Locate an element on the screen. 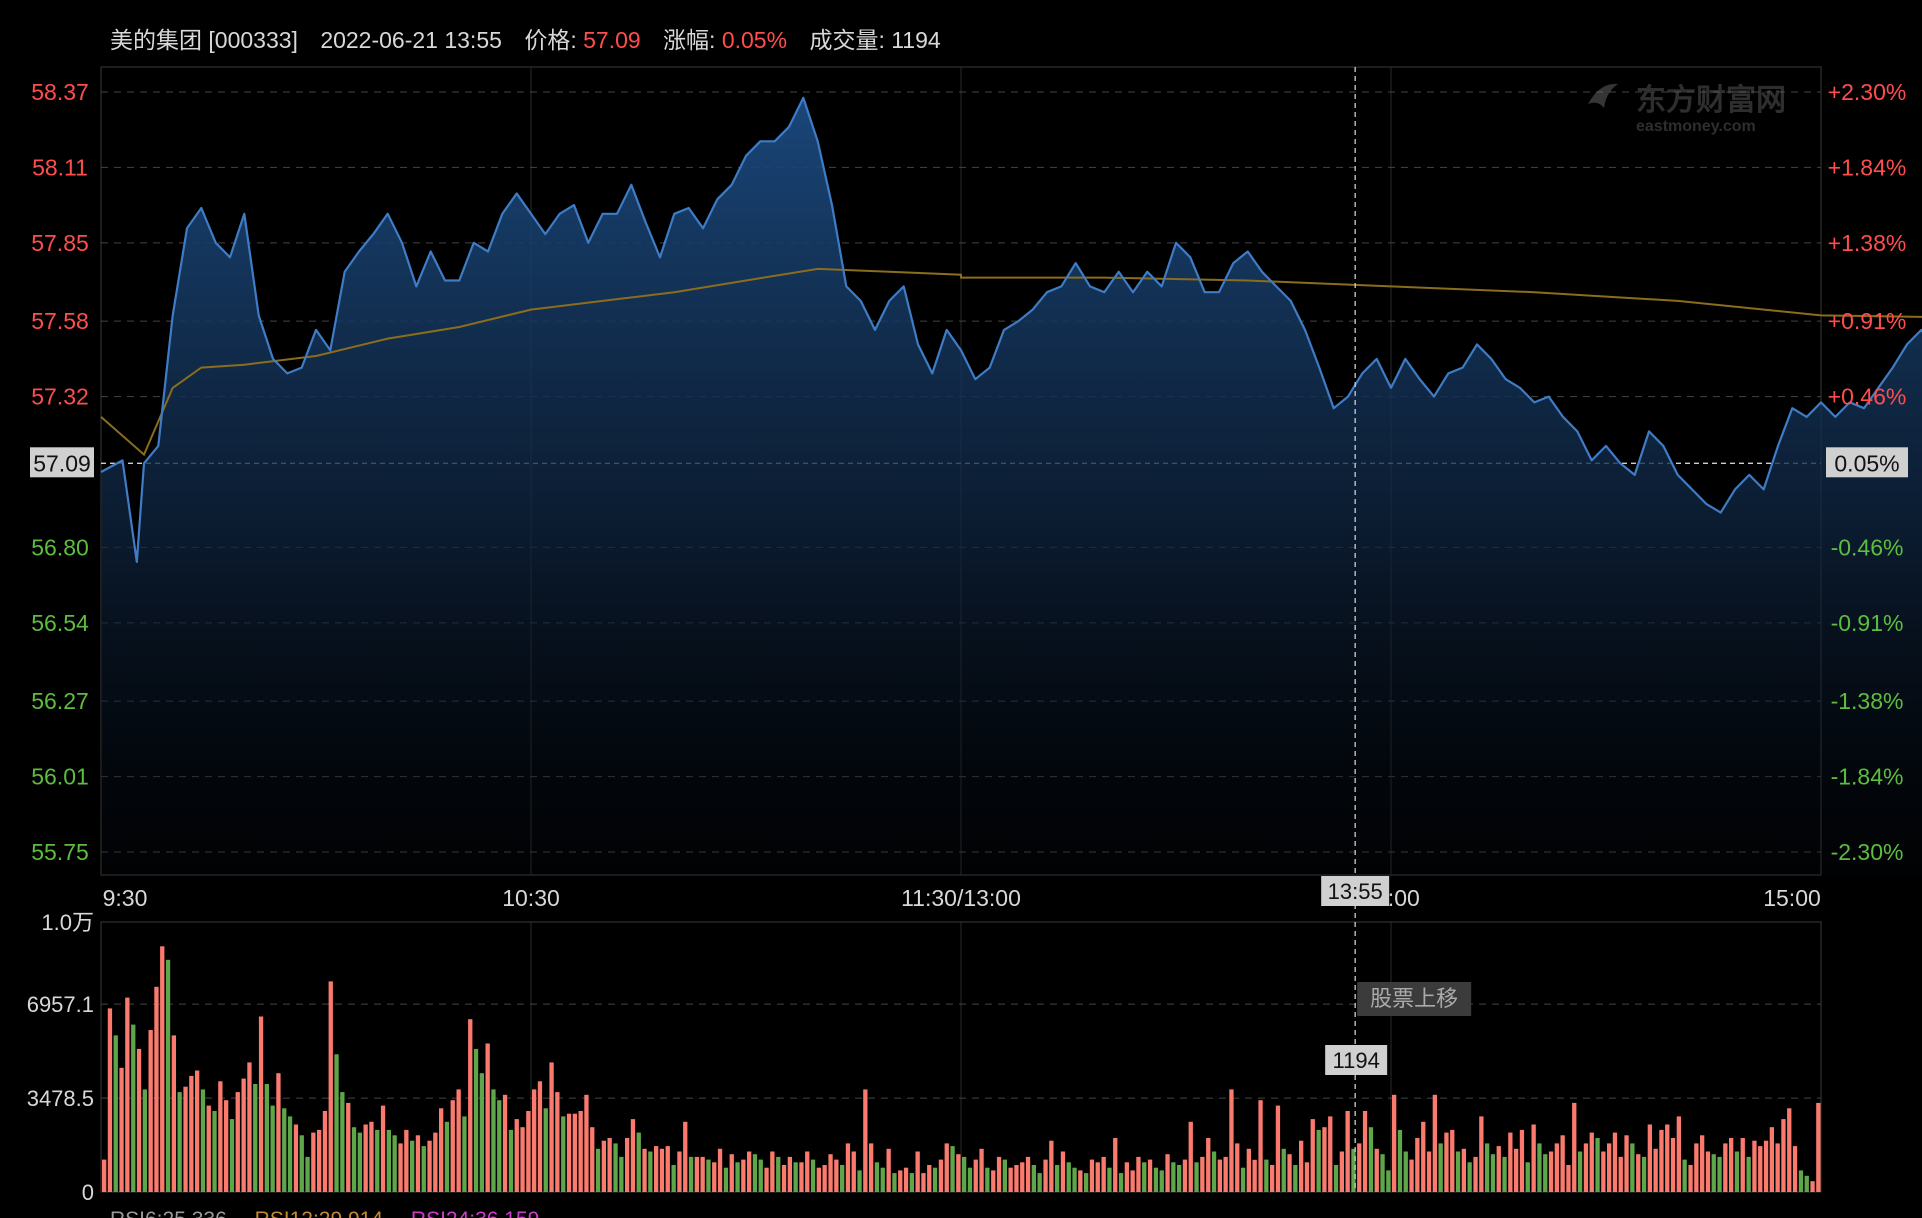 Image resolution: width=1922 pixels, height=1218 pixels. pct-tick: +2.30% is located at coordinates (1867, 92).